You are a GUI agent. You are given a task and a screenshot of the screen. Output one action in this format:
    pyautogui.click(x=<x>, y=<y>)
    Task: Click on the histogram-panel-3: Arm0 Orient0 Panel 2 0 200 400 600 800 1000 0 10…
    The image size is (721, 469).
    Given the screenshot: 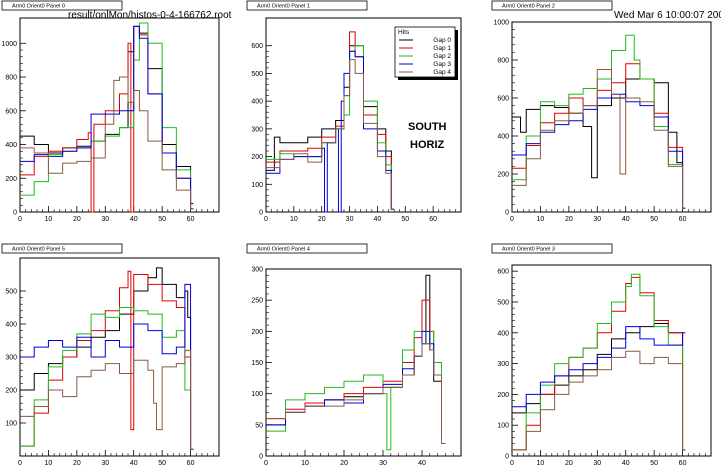 What is the action you would take?
    pyautogui.click(x=601, y=111)
    